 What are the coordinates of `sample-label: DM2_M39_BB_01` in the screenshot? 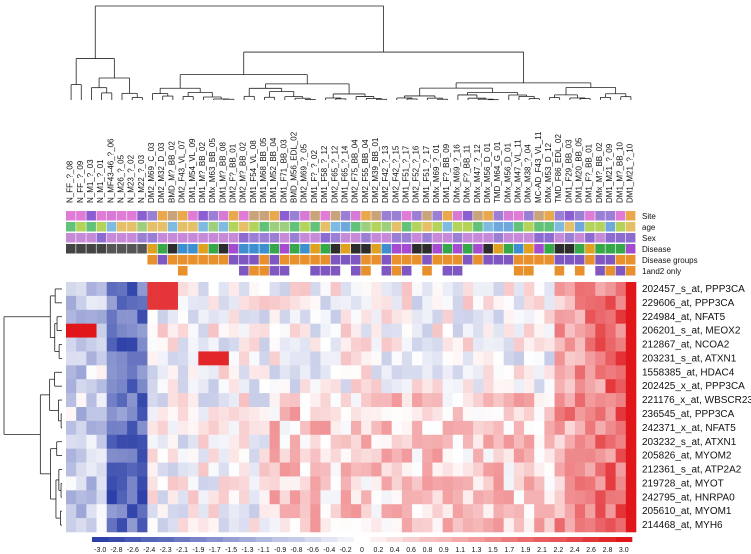 It's located at (375, 170).